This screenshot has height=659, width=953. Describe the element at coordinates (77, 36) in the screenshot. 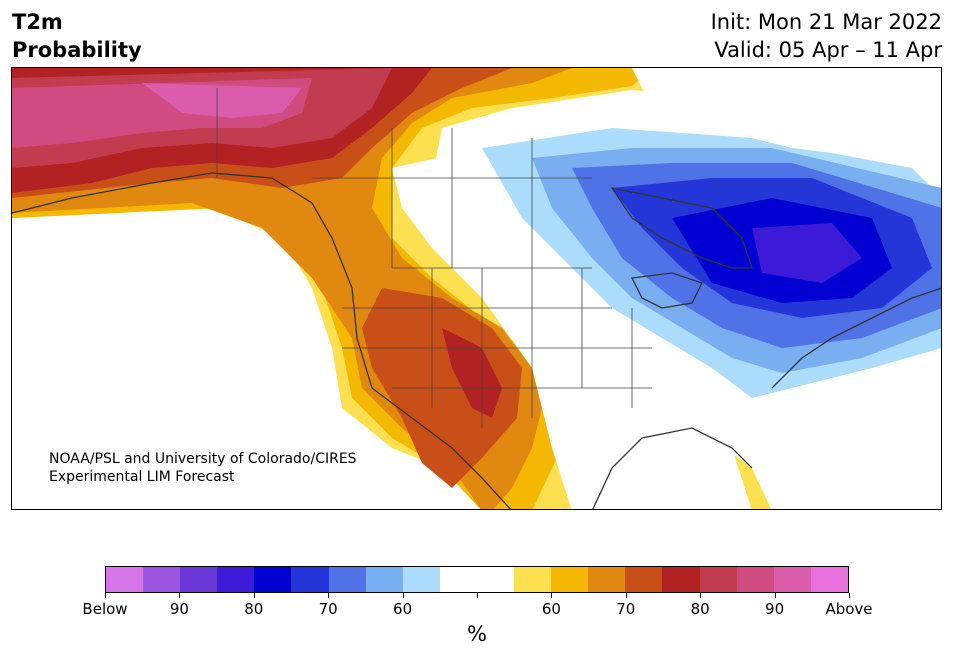

I see `map-title: T2m Probability` at that location.